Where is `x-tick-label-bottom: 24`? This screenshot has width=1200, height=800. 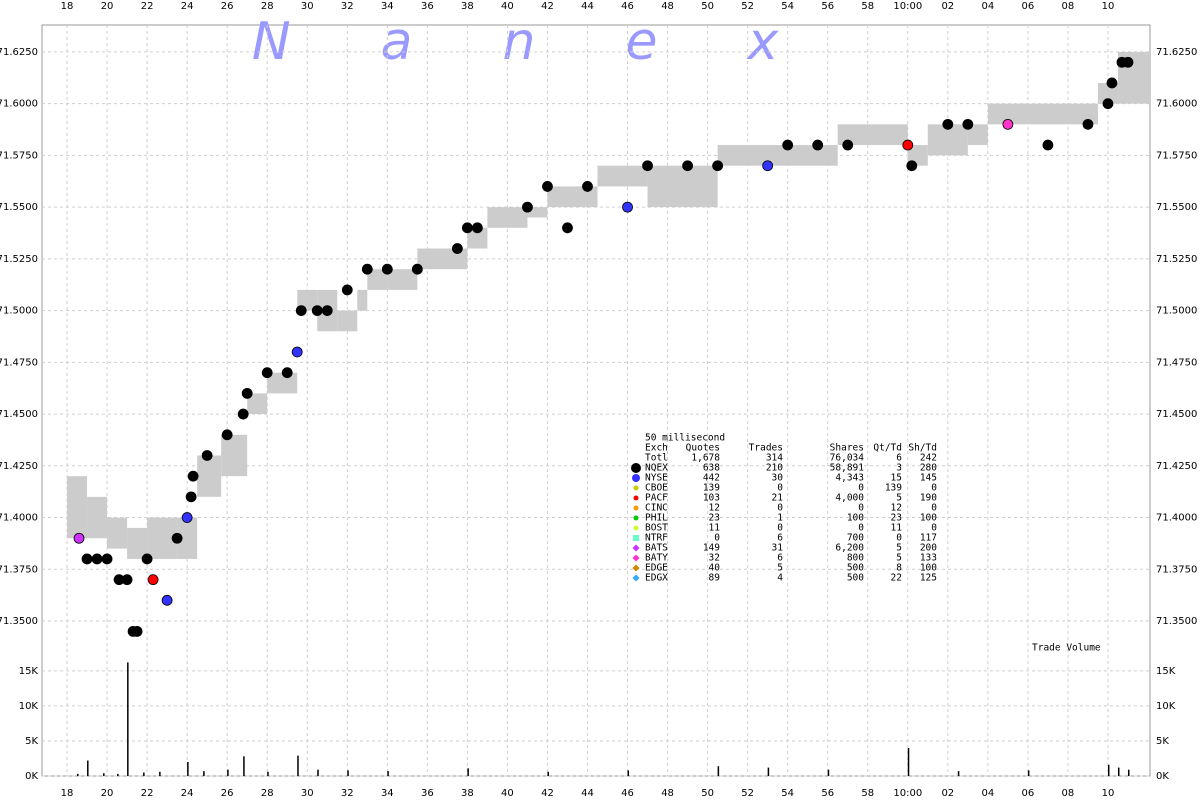 x-tick-label-bottom: 24 is located at coordinates (187, 793).